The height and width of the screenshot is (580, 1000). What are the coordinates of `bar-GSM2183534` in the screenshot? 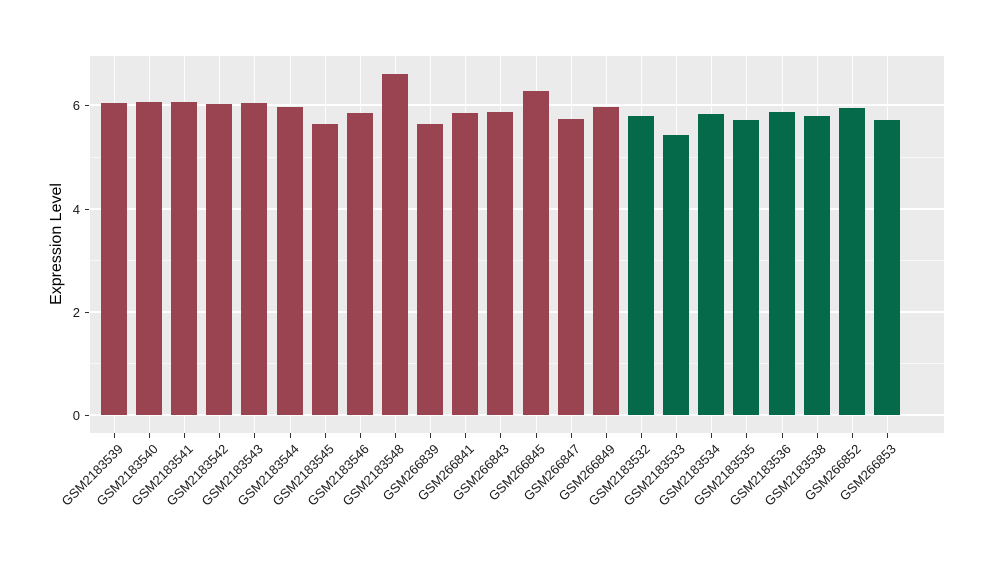 It's located at (711, 264).